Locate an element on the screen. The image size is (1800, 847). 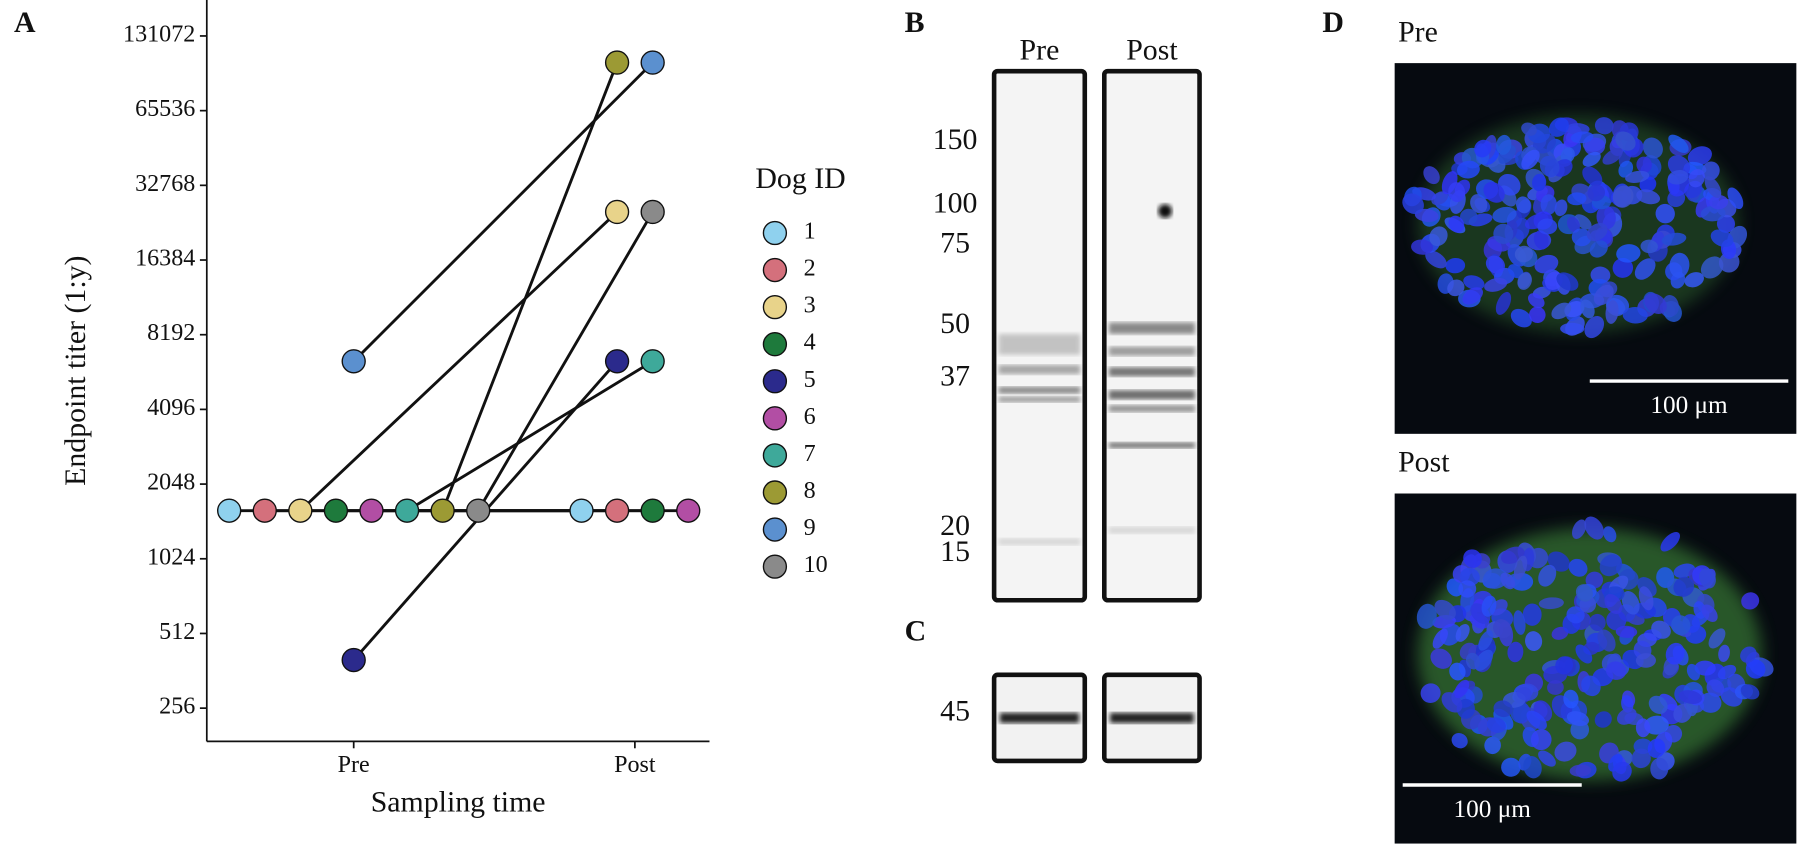
legend-label: 5 is located at coordinates (810, 380).